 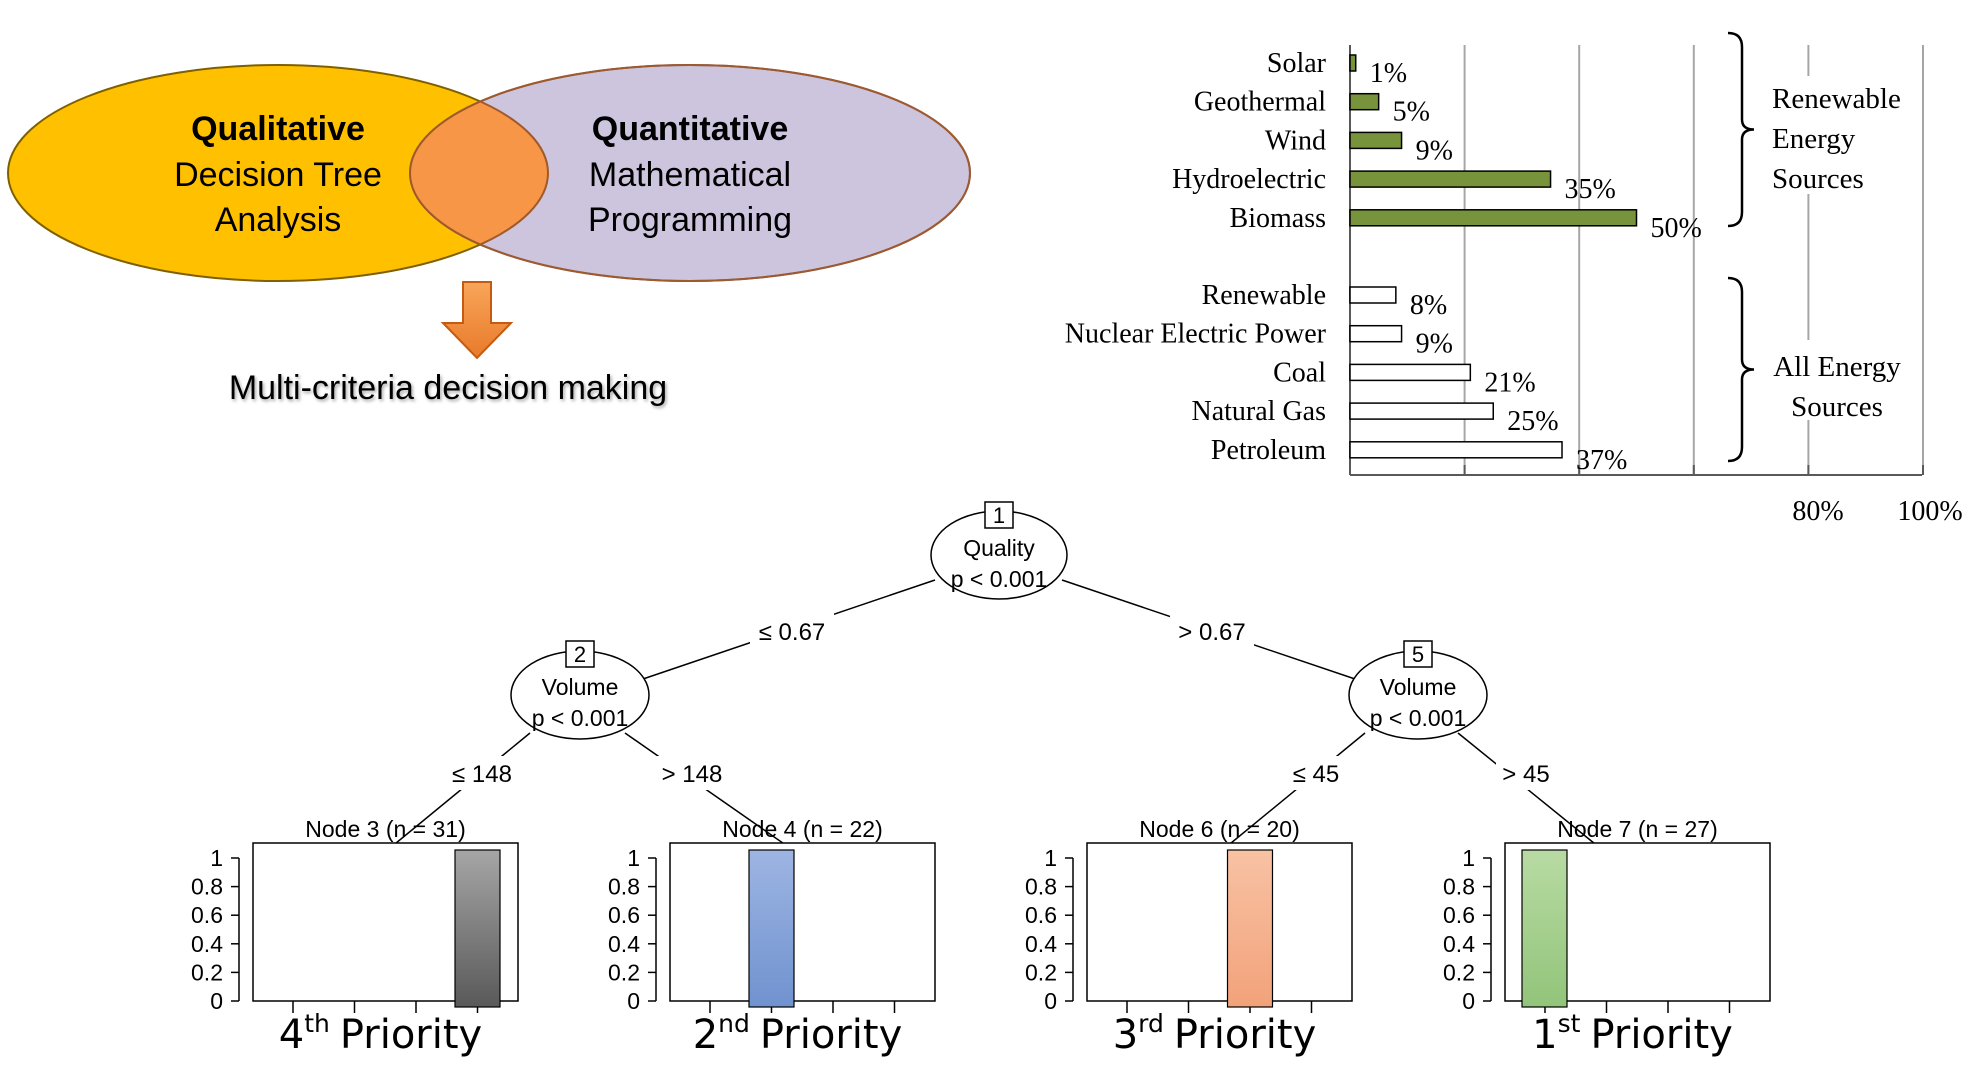 I want to click on category-label-wind: Wind, so click(x=1295, y=140).